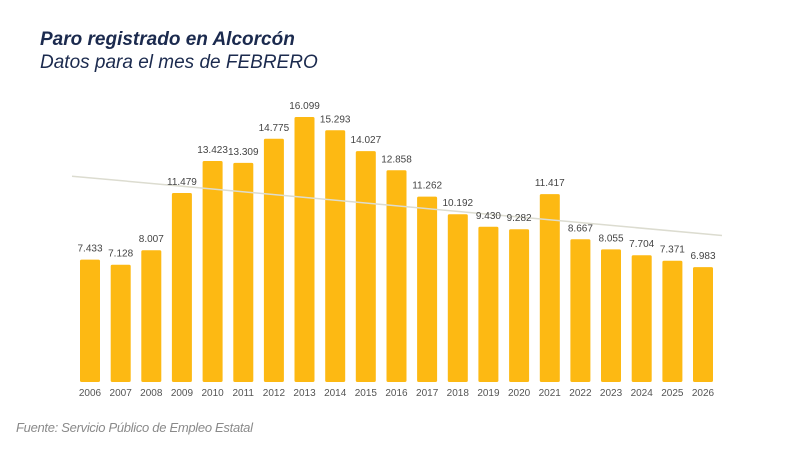  What do you see at coordinates (181, 287) in the screenshot?
I see `bar-2009` at bounding box center [181, 287].